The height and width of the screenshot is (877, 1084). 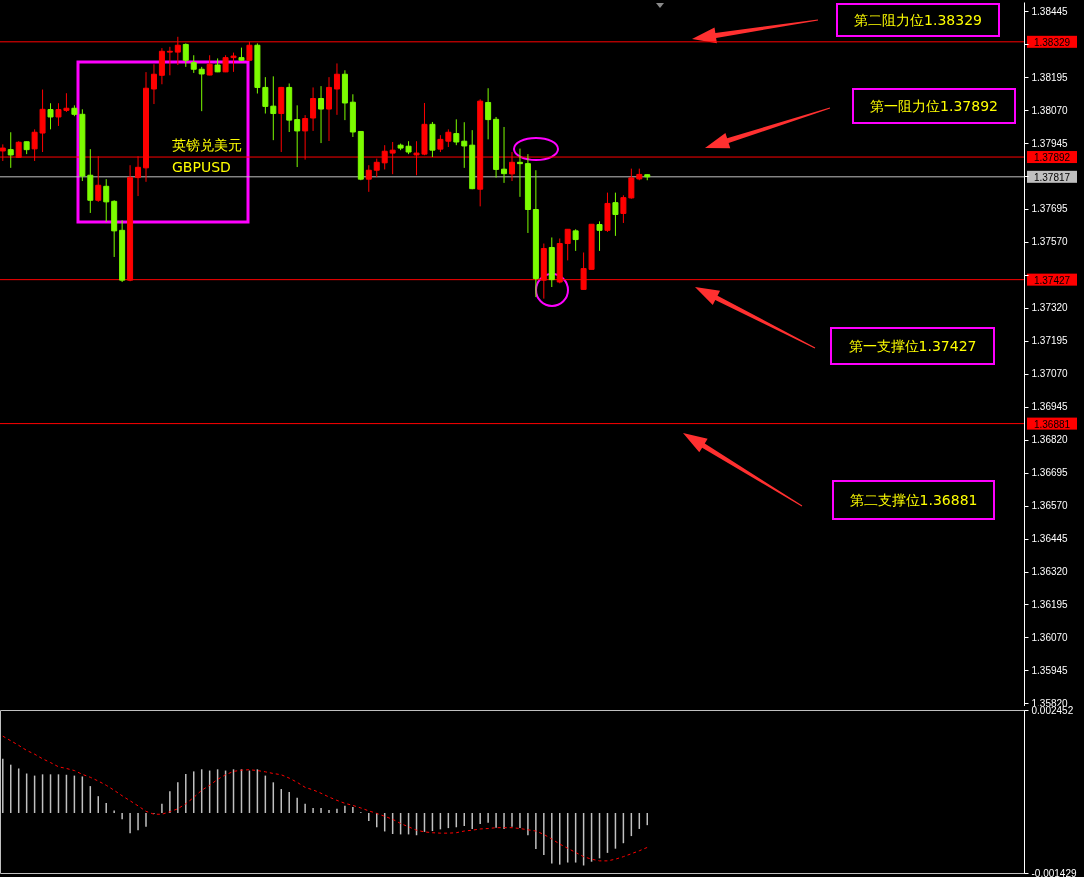 I want to click on y-tick-label: 1.36945, so click(x=1050, y=407).